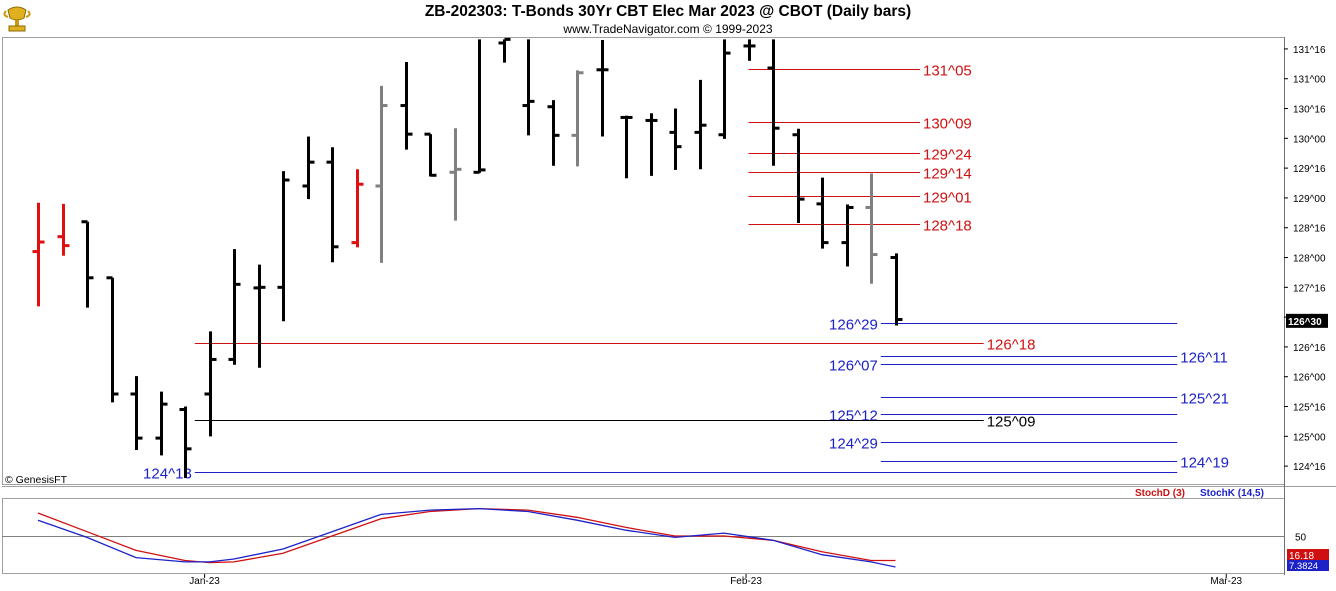 Image resolution: width=1336 pixels, height=591 pixels. Describe the element at coordinates (947, 71) in the screenshot. I see `level-label: 131^05` at that location.